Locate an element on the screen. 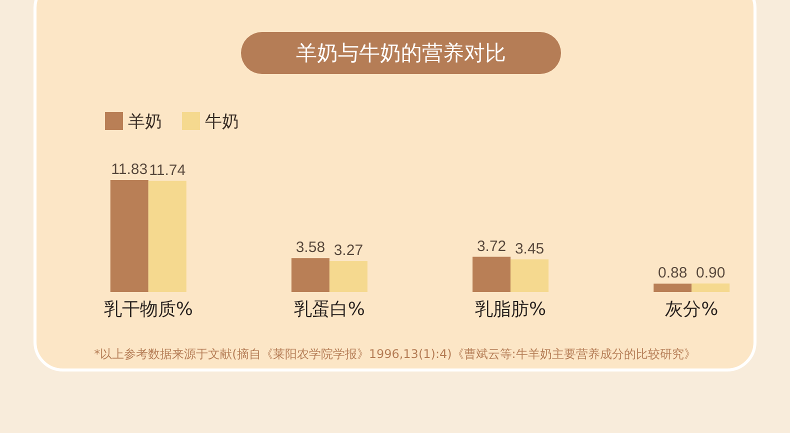 The width and height of the screenshot is (790, 433). x-tick-label: 乳蛋白% is located at coordinates (330, 309).